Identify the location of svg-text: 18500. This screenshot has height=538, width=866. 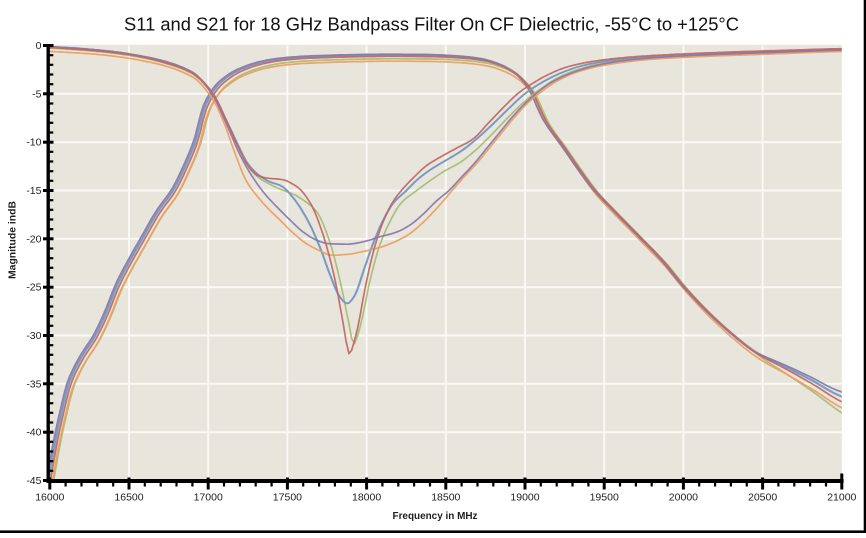
(445, 498).